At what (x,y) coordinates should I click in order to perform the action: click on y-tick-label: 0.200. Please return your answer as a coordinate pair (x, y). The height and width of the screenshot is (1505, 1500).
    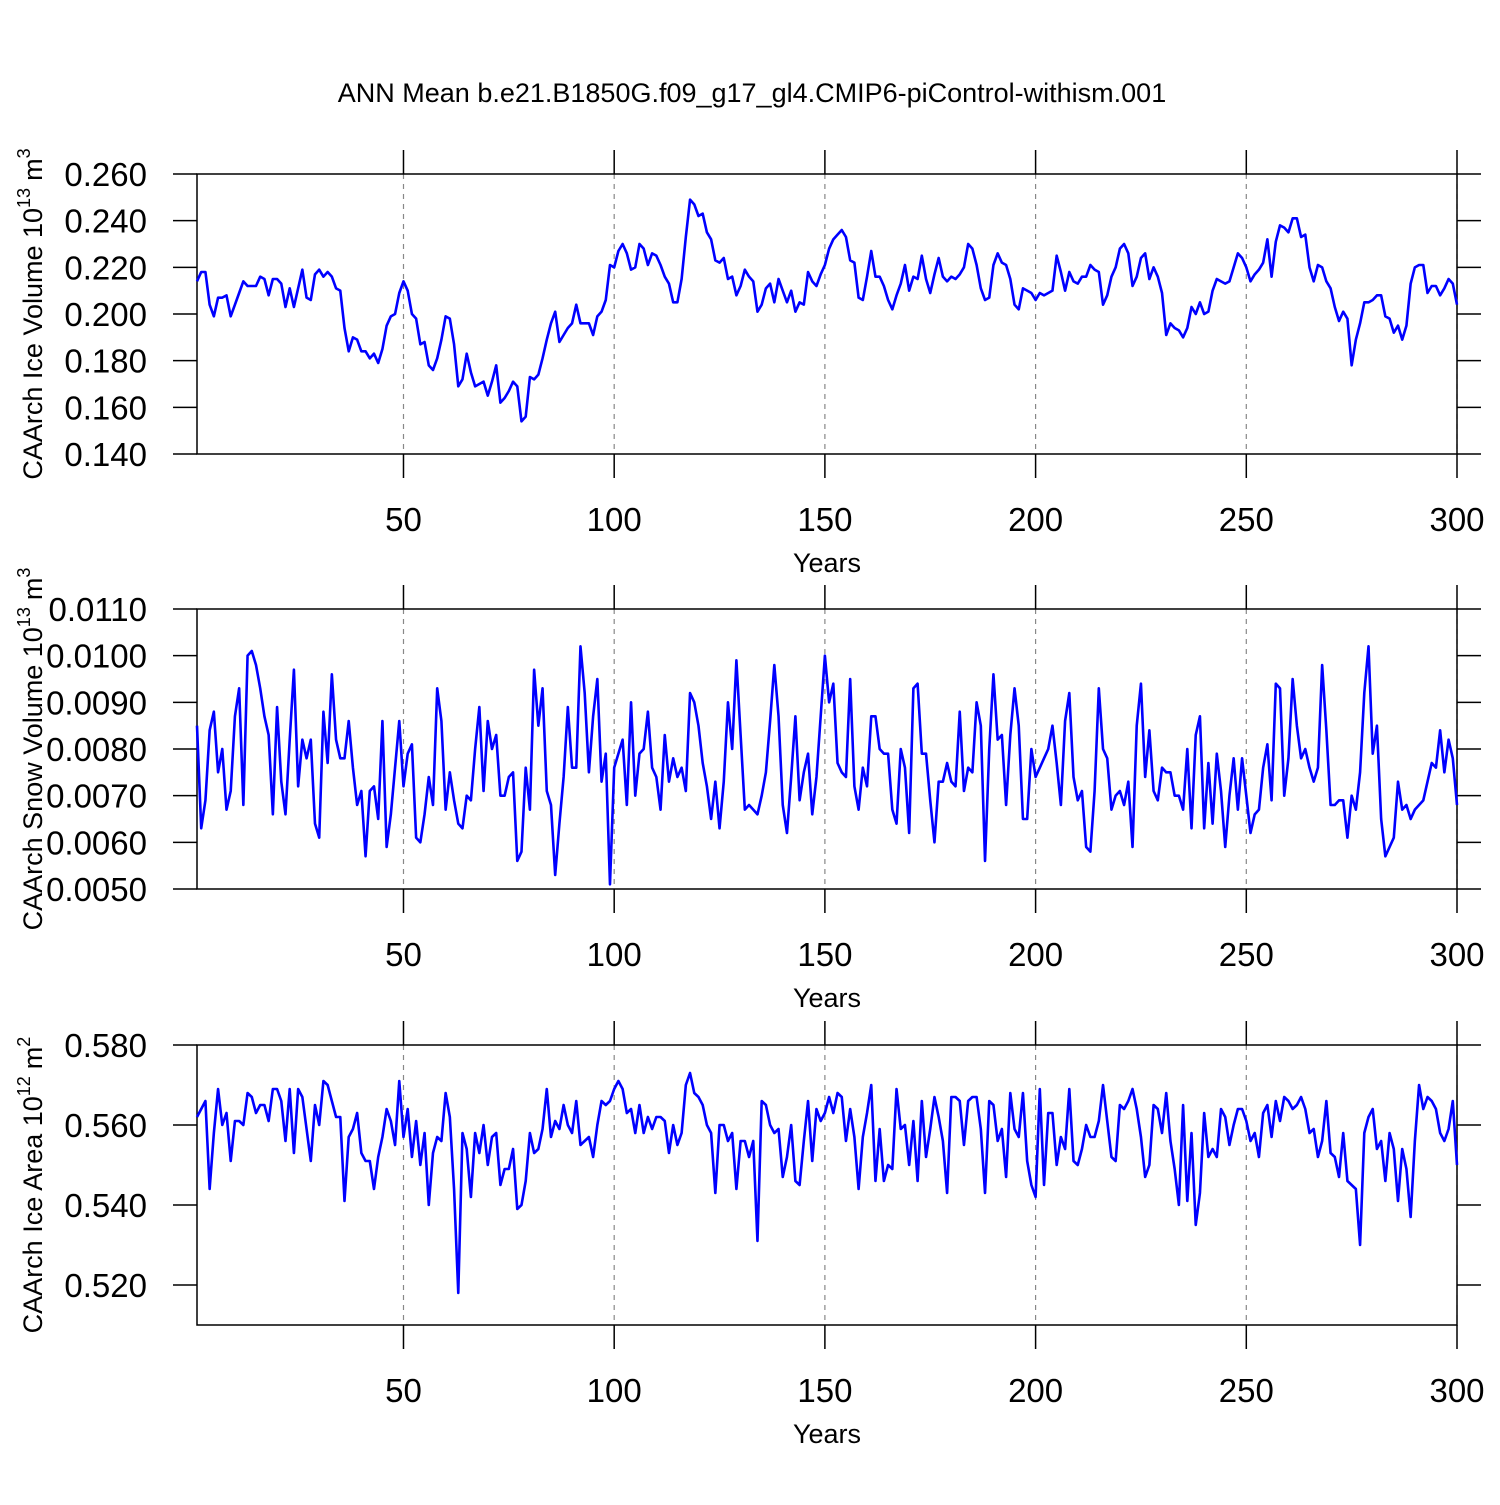
    Looking at the image, I should click on (105, 314).